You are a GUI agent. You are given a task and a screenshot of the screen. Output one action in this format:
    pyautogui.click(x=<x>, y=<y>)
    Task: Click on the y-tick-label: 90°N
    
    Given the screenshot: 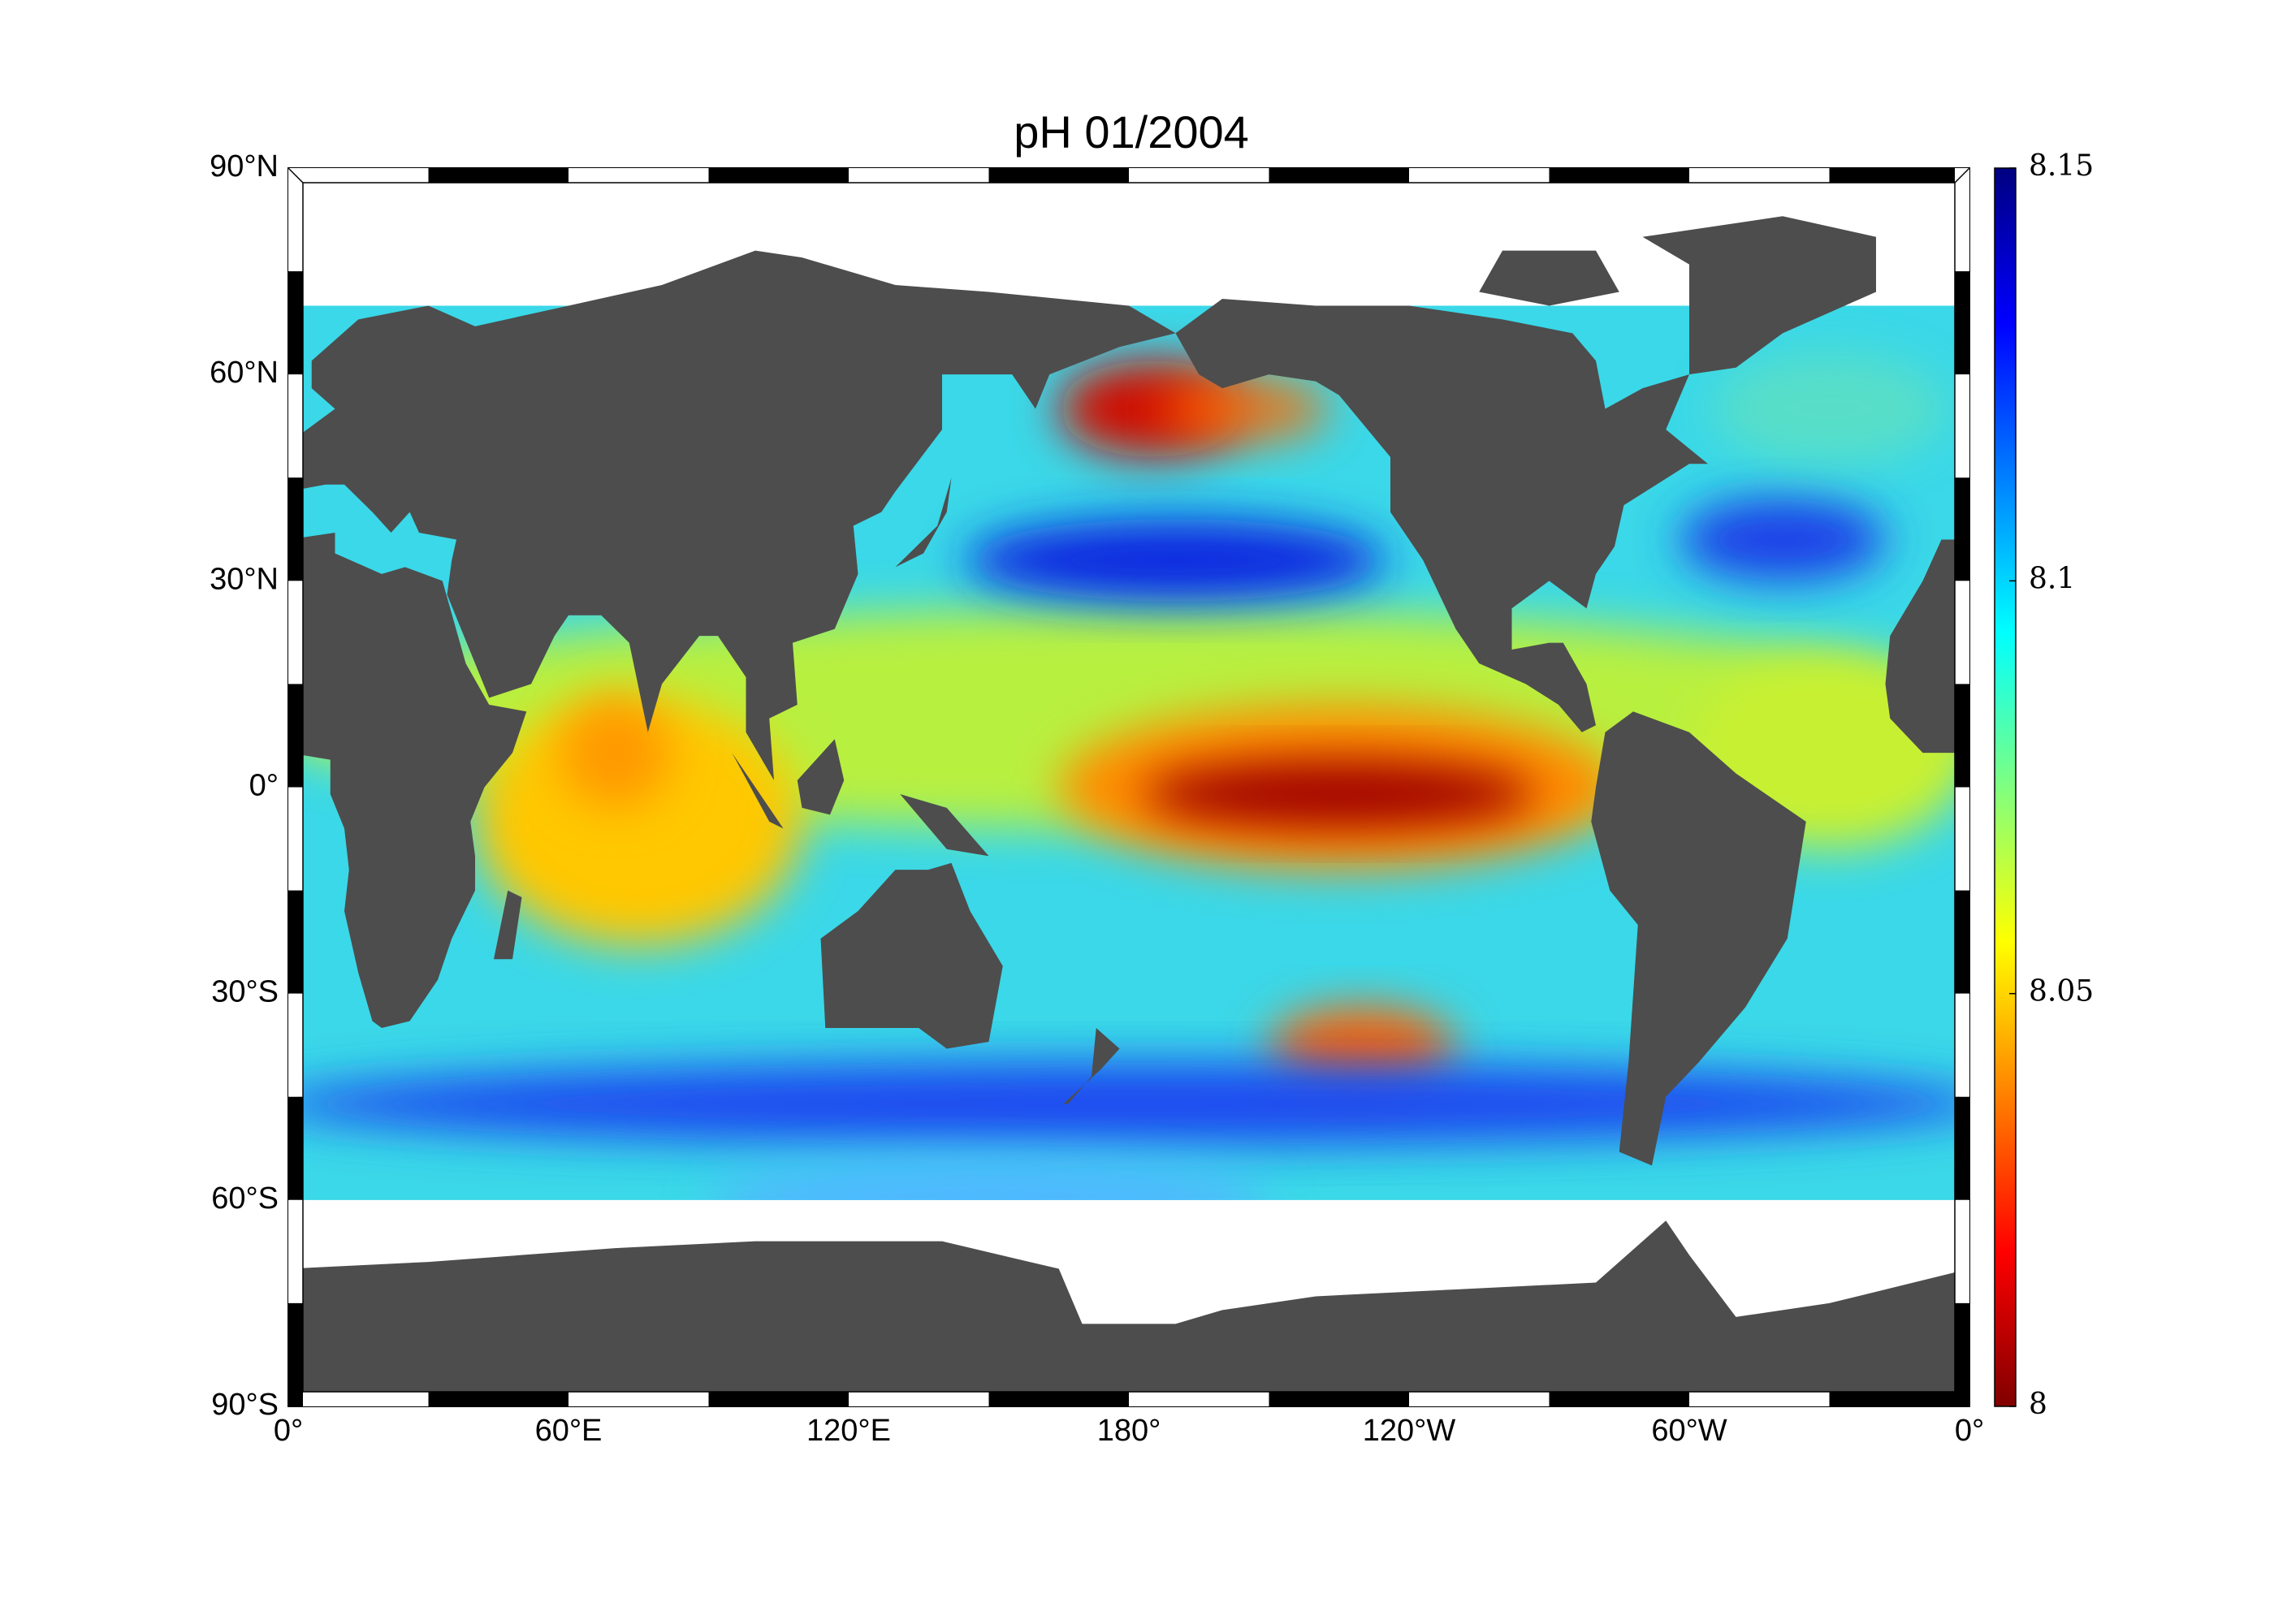 What is the action you would take?
    pyautogui.click(x=244, y=167)
    